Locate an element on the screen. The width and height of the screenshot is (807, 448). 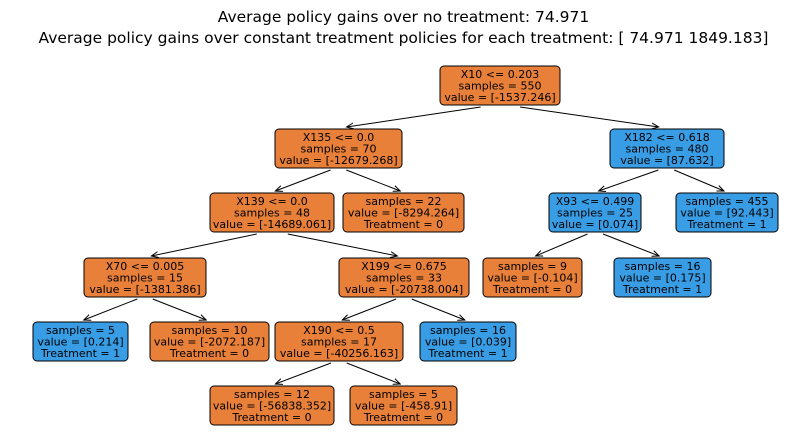
node-label-line: value = [-8294.264] is located at coordinates (403, 213).